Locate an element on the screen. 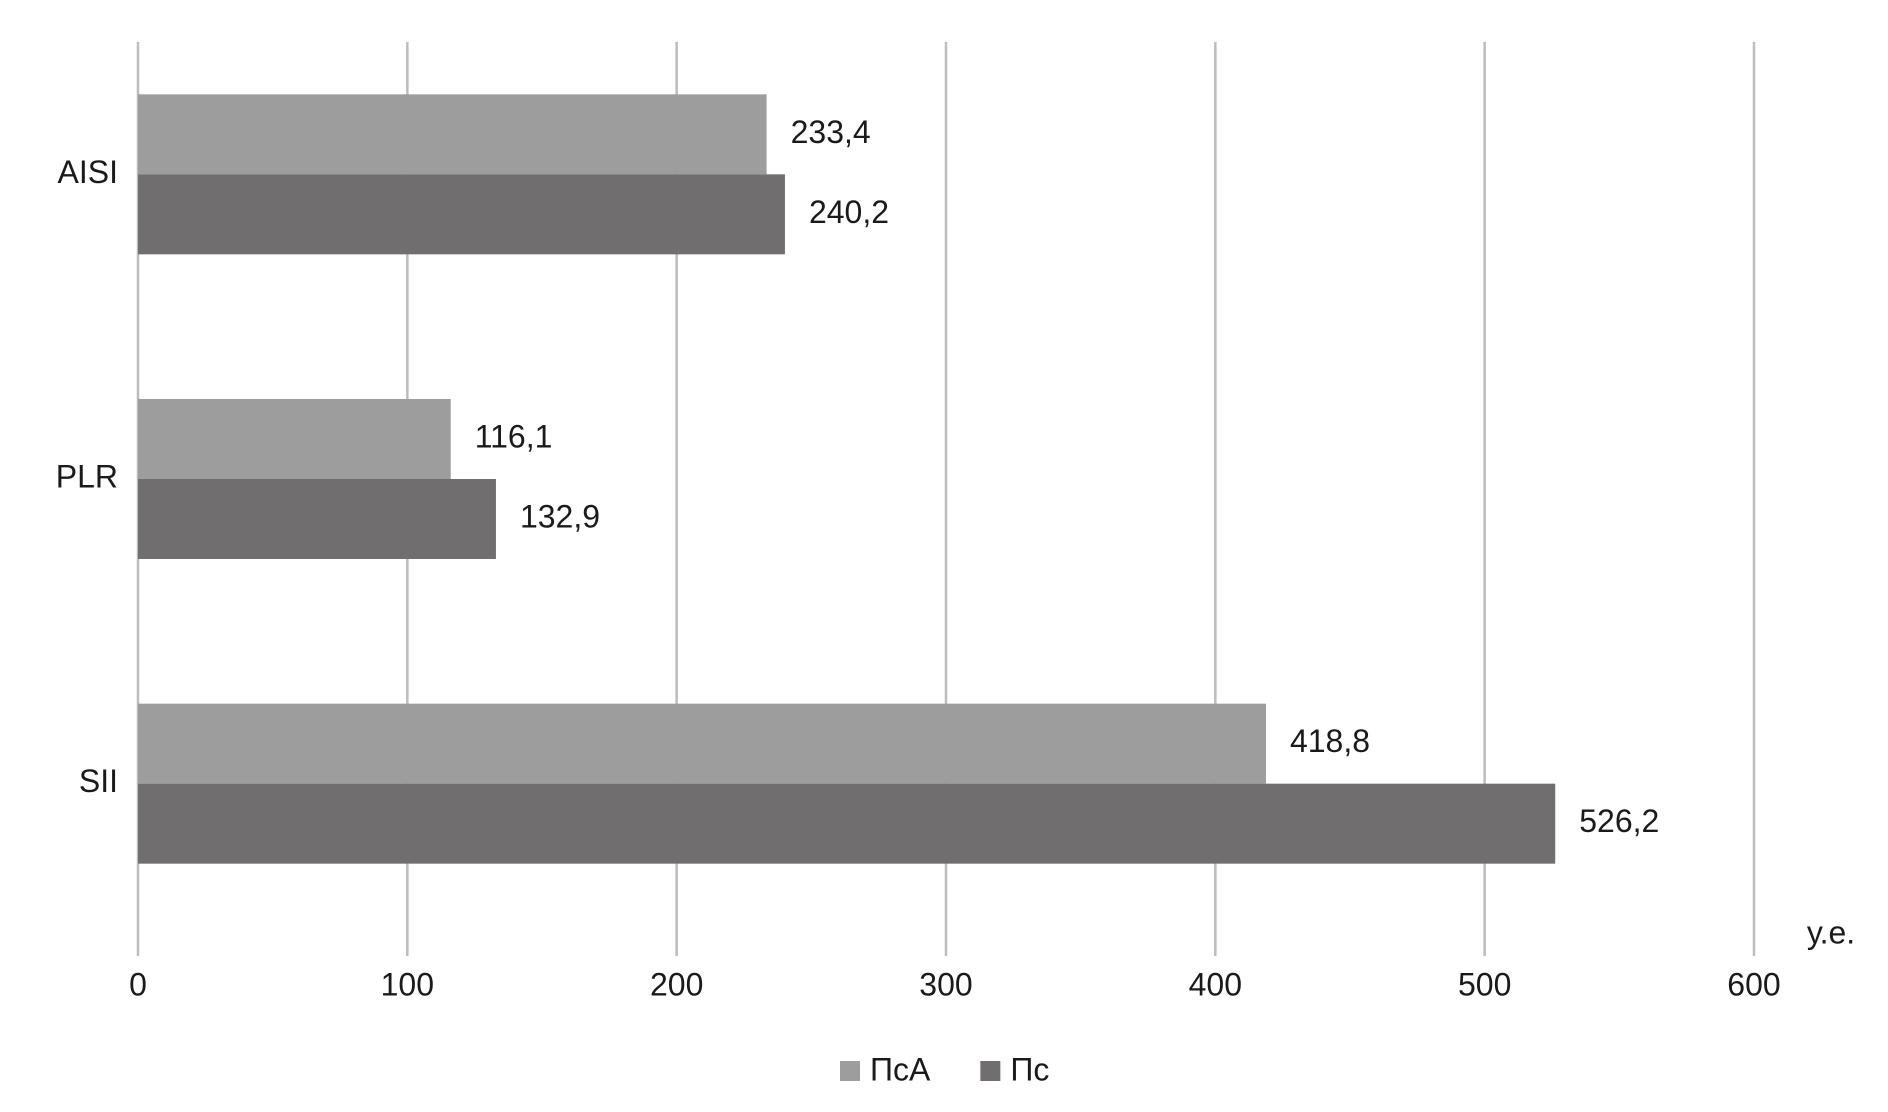 Image resolution: width=1888 pixels, height=1112 pixels. data-label: 116,1 is located at coordinates (514, 436).